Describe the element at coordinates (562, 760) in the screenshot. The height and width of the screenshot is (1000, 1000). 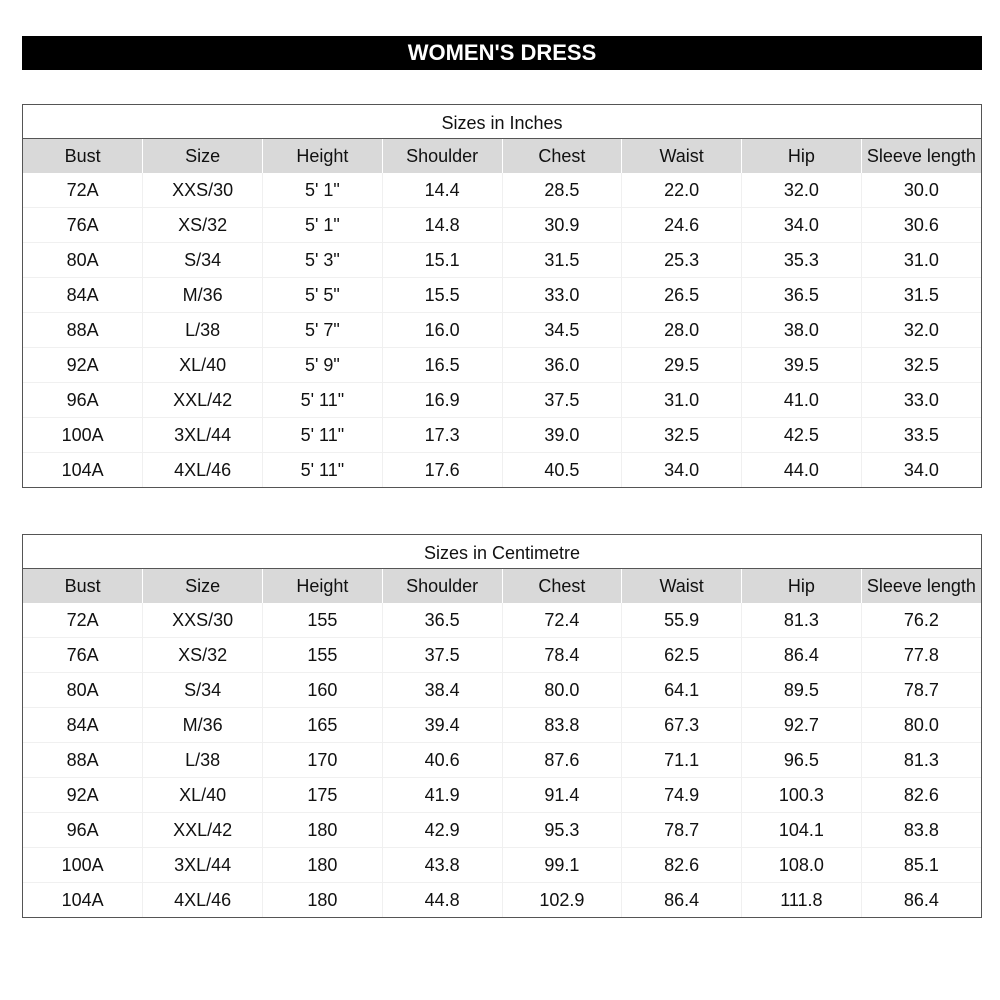
I see `table-cell: 87.6` at that location.